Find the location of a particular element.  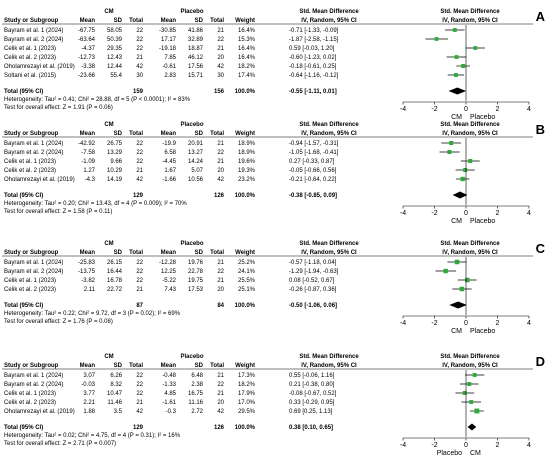

x-tick-label: -2 is located at coordinates (434, 109).